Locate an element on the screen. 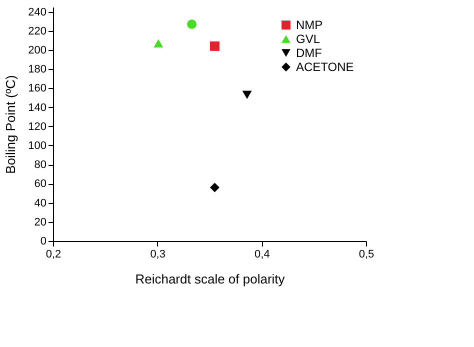 The height and width of the screenshot is (347, 474). x-tick-label: 0,4 is located at coordinates (262, 254).